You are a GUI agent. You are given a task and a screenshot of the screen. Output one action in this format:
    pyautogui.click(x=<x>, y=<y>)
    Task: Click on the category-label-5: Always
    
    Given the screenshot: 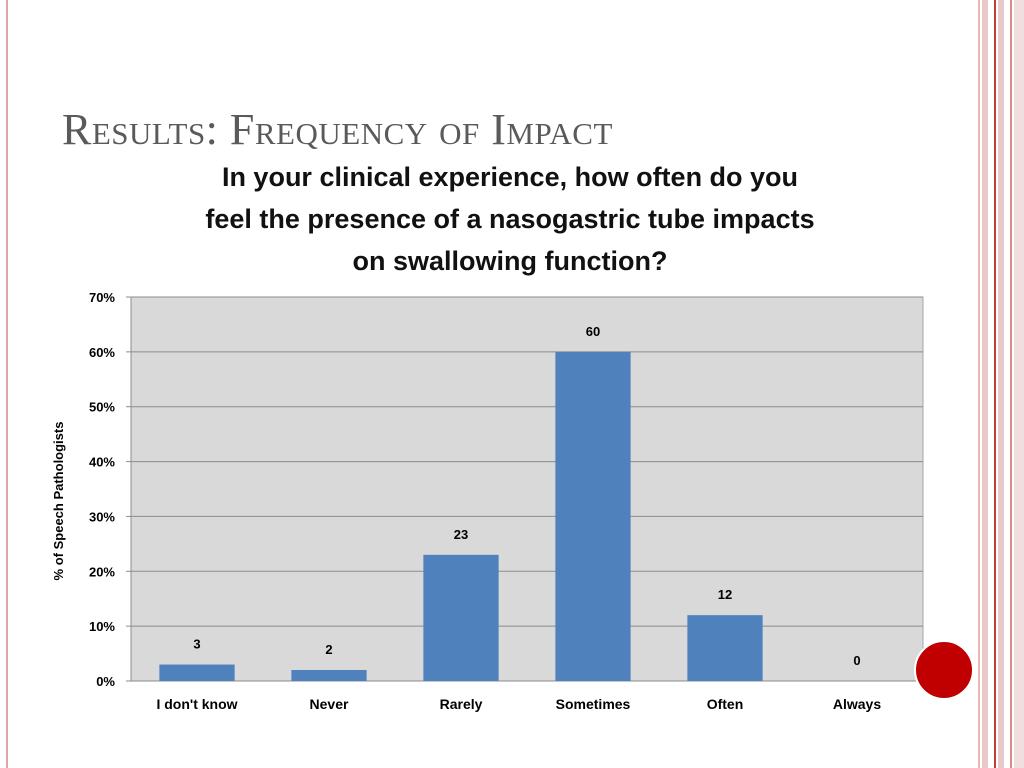 What is the action you would take?
    pyautogui.click(x=857, y=704)
    